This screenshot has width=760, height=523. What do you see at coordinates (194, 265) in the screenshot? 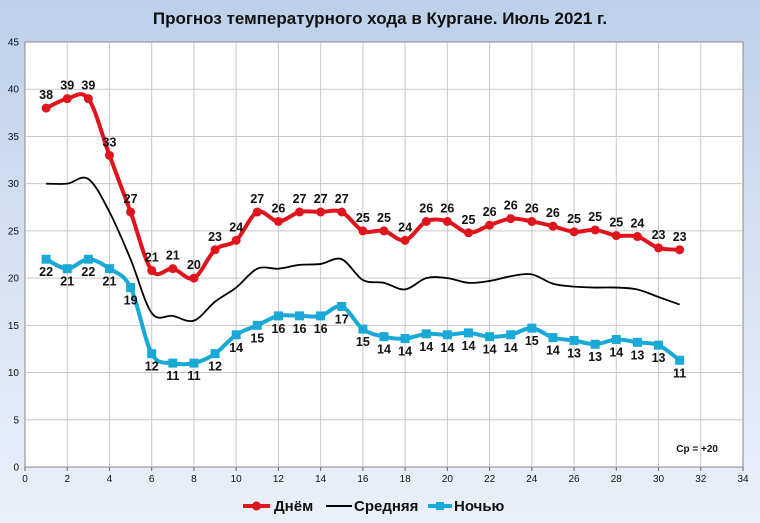
I see `day-data-label: 20` at bounding box center [194, 265].